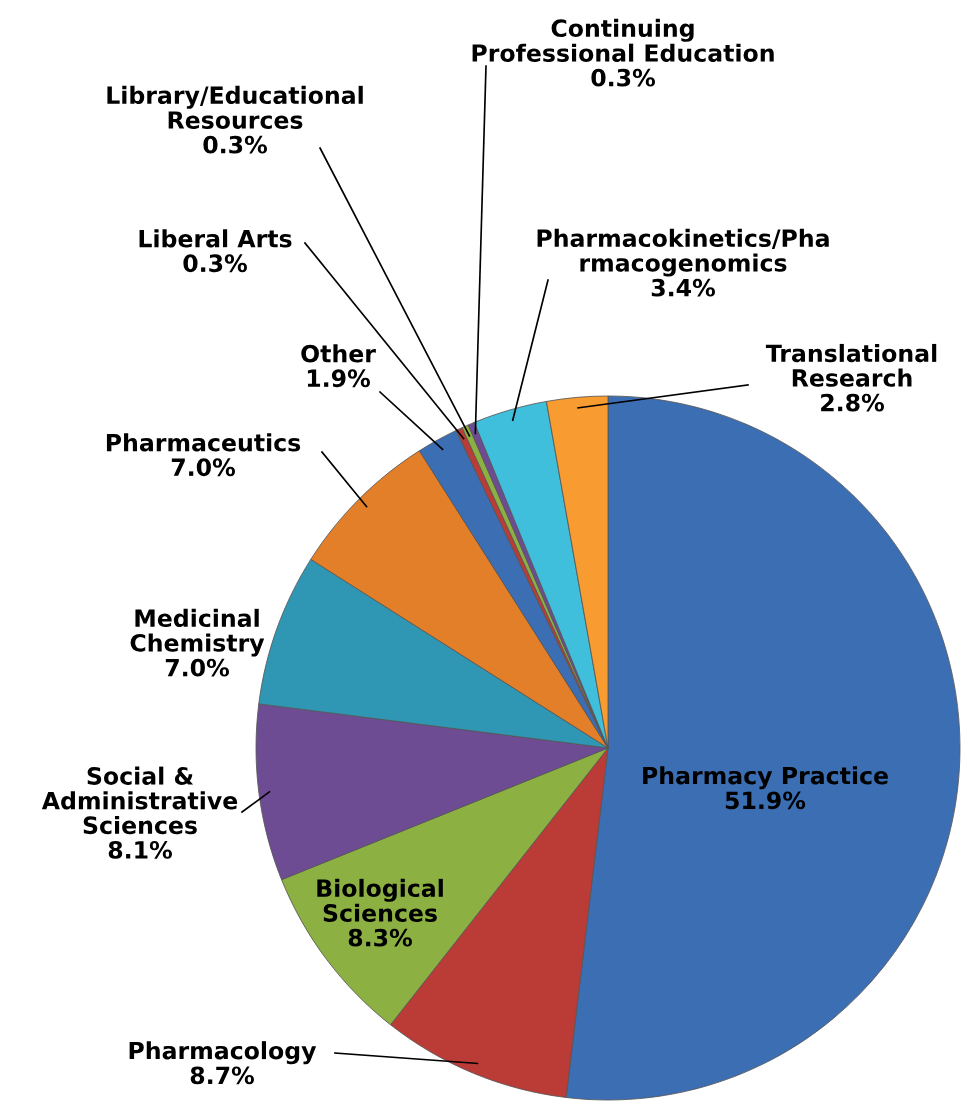 The height and width of the screenshot is (1103, 962). What do you see at coordinates (197, 632) in the screenshot?
I see `slice-label: Medicinal Chemistry` at bounding box center [197, 632].